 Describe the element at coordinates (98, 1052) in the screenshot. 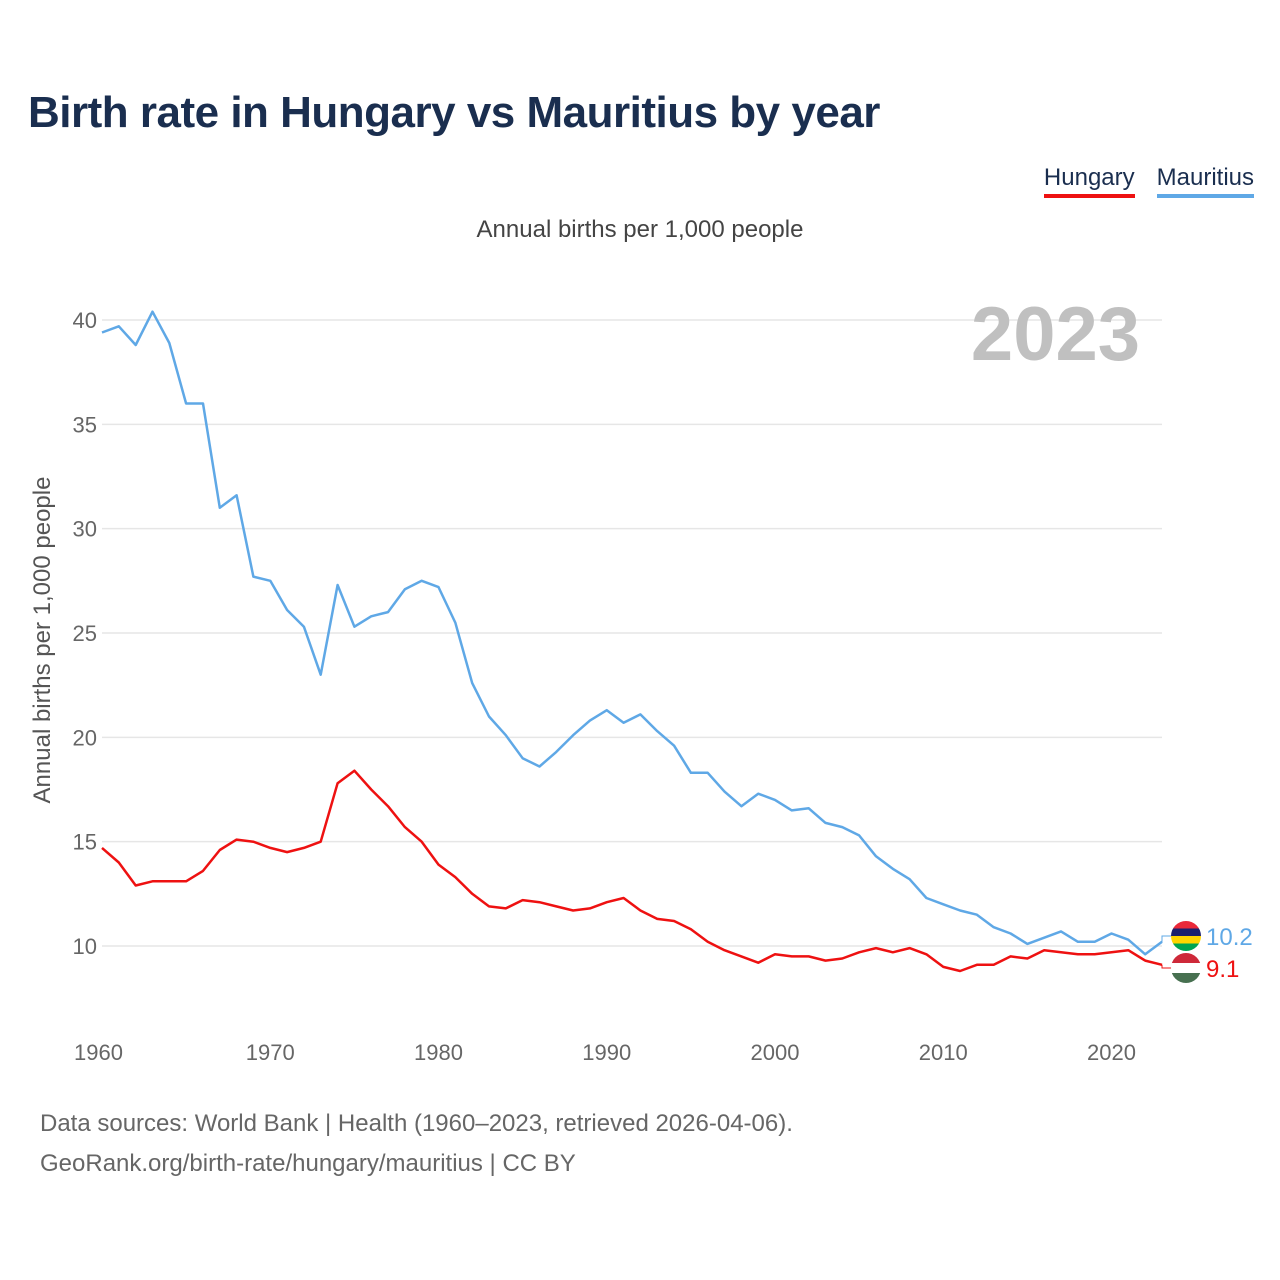

I see `x-tick-label: 1960` at that location.